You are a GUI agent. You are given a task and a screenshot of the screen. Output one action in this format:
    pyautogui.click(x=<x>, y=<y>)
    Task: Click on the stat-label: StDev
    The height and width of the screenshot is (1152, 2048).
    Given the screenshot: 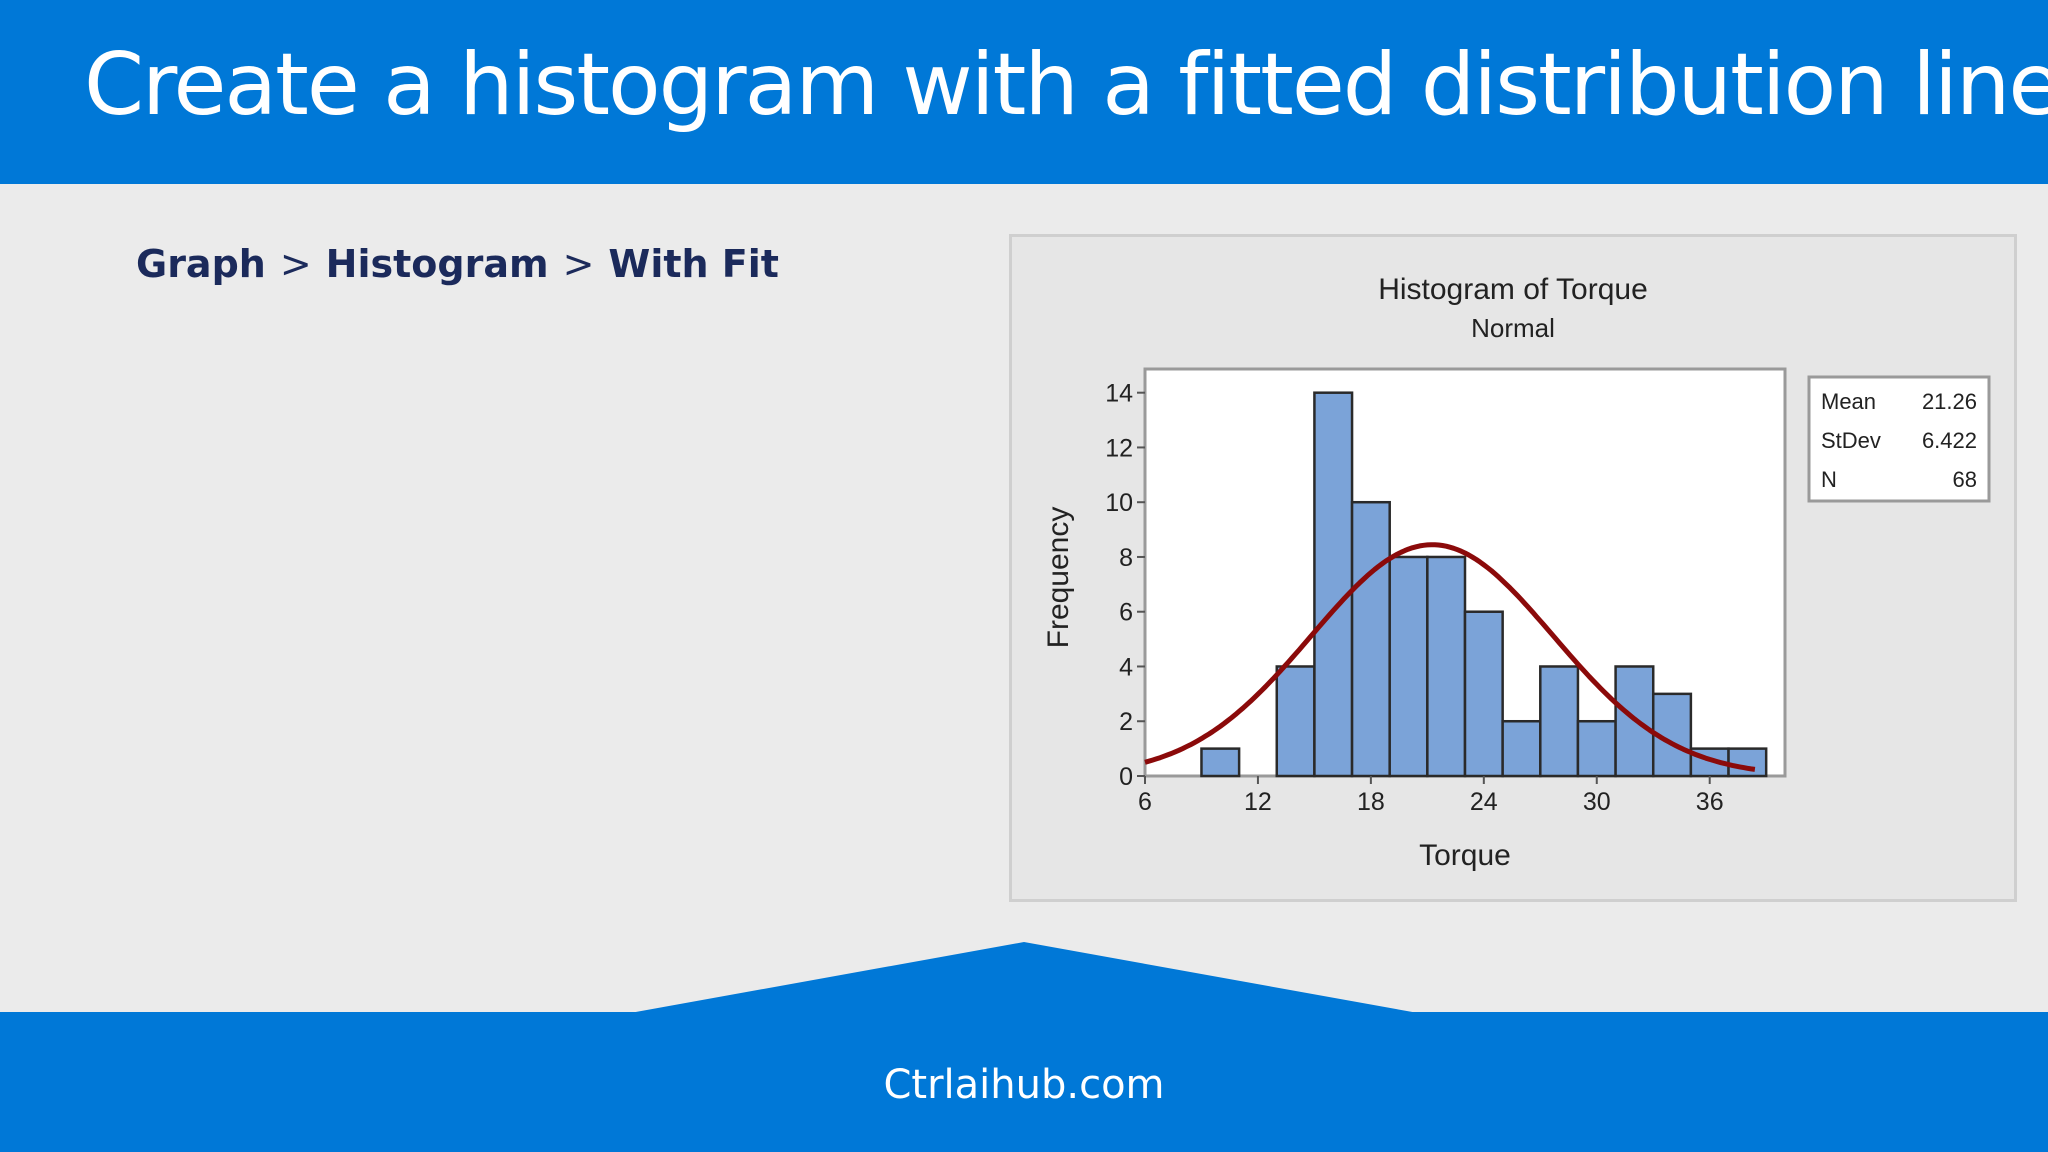 What is the action you would take?
    pyautogui.click(x=1851, y=440)
    